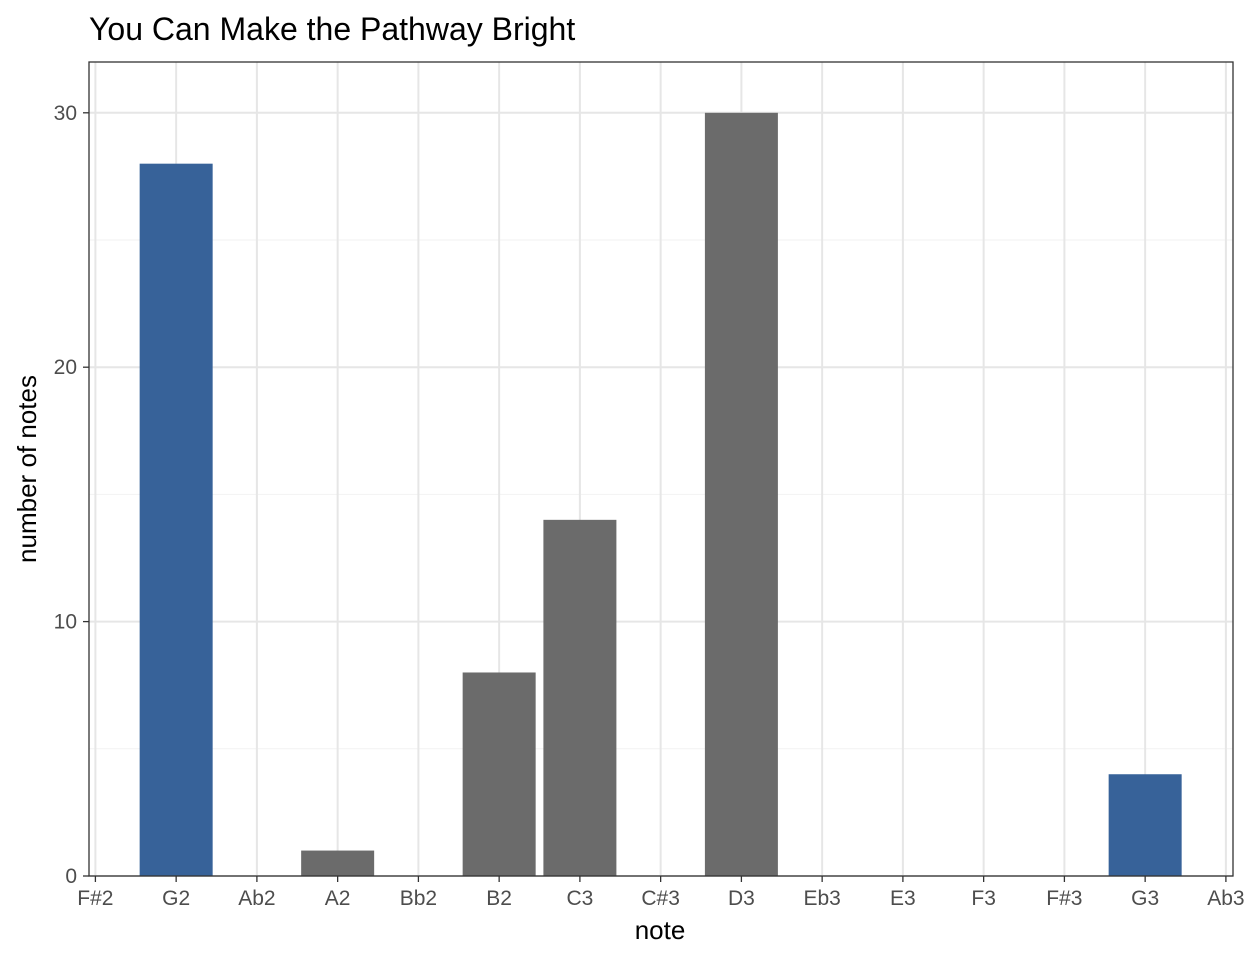 The width and height of the screenshot is (1248, 960). What do you see at coordinates (256, 898) in the screenshot?
I see `x-tick-label: Ab2` at bounding box center [256, 898].